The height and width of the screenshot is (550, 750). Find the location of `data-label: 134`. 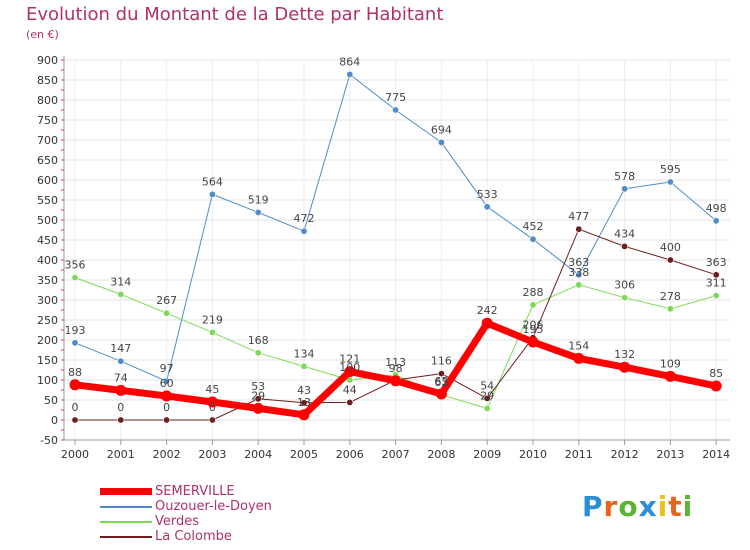

data-label: 134 is located at coordinates (304, 353).